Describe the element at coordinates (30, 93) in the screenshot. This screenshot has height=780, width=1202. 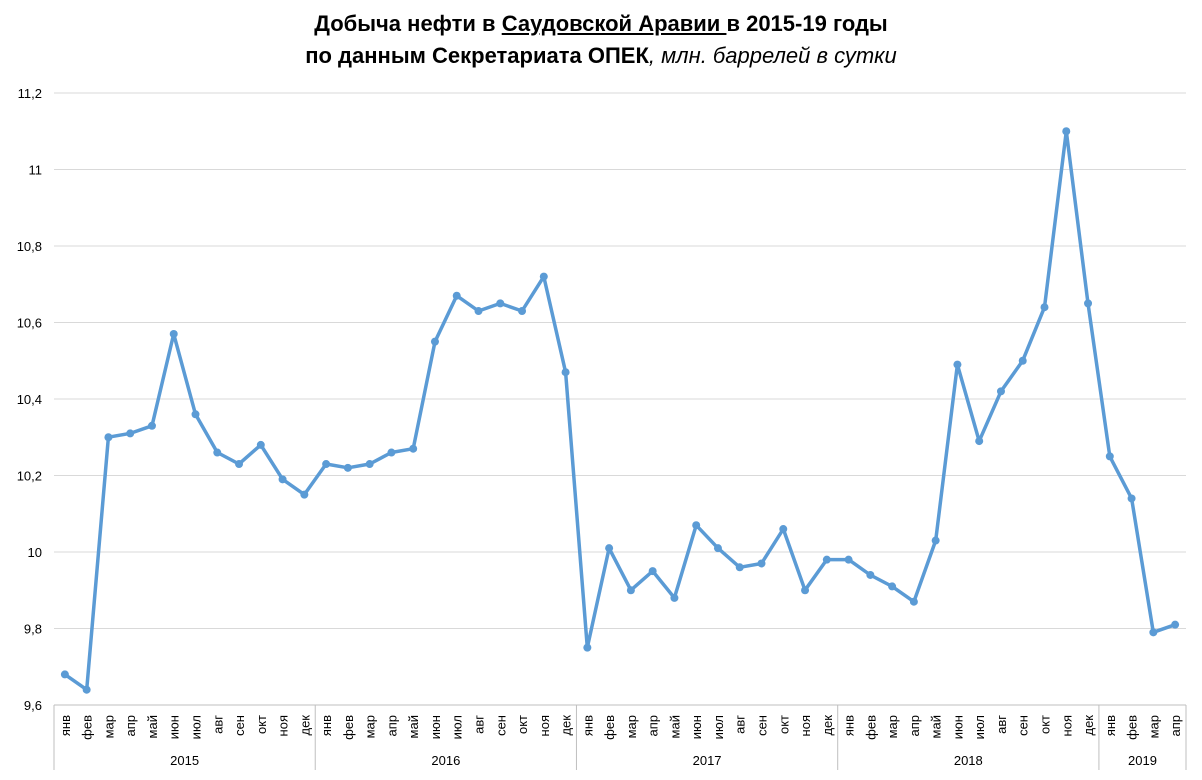
I see `y-tick-label: 11,2` at that location.